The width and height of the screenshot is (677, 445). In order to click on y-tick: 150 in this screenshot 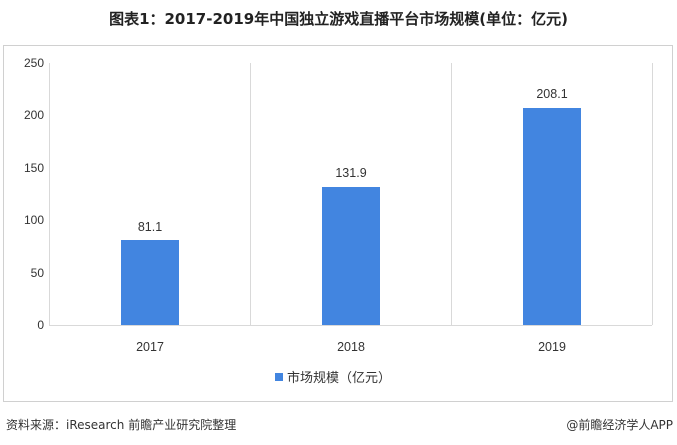, I will do `click(33, 168)`.